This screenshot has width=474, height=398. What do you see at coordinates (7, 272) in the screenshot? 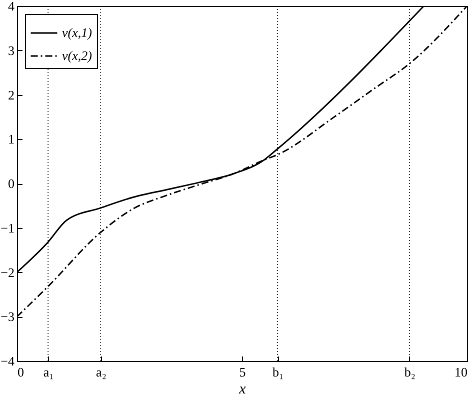
I see `y-tick-label: −2` at bounding box center [7, 272].